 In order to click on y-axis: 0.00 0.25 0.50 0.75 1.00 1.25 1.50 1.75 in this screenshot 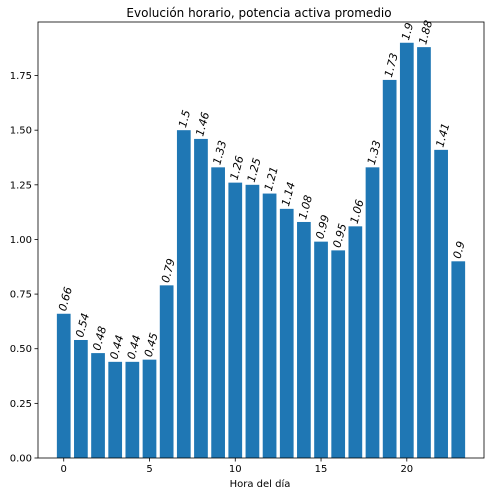, I will do `click(24, 267)`.